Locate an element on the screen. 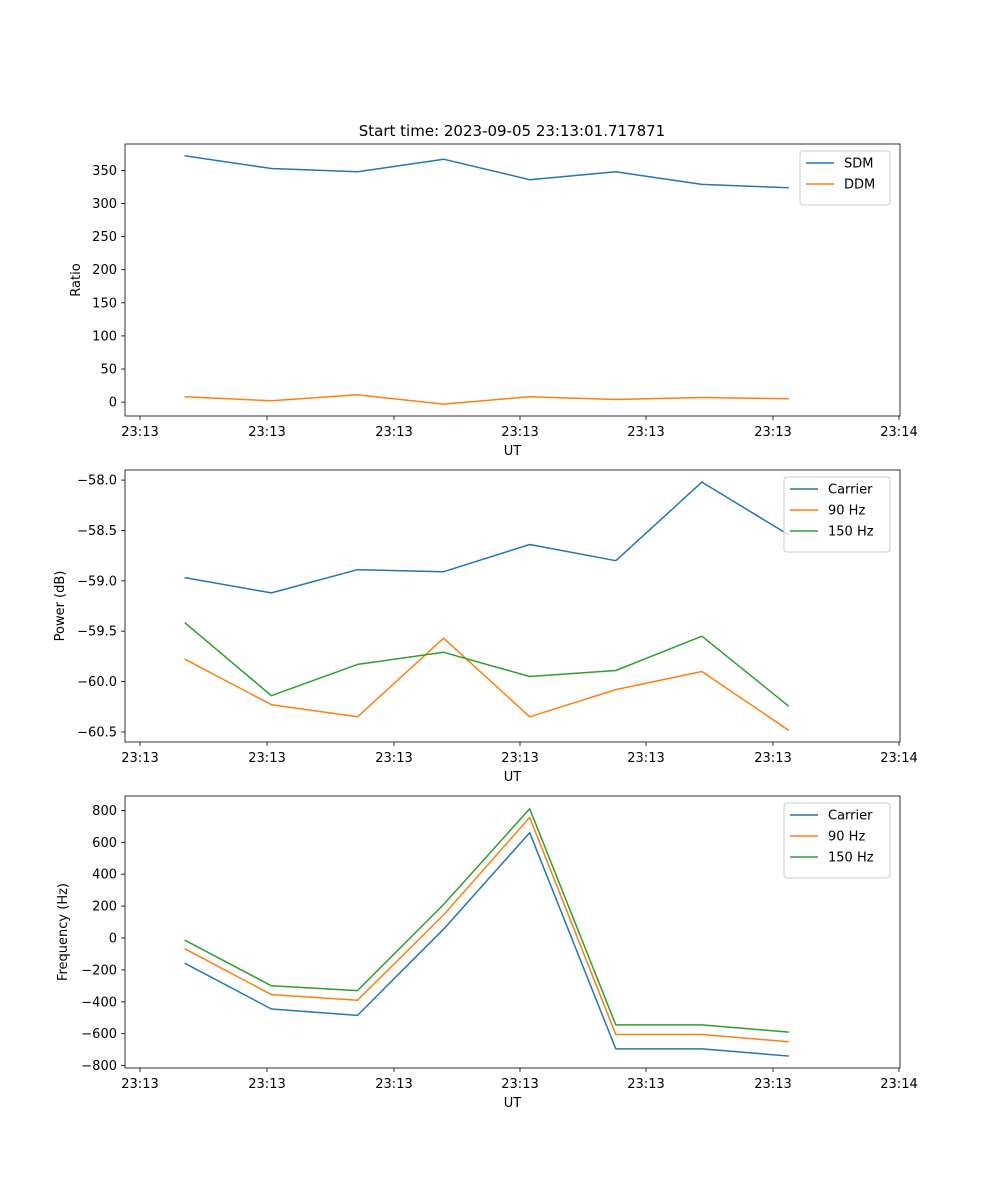 Image resolution: width=1000 pixels, height=1200 pixels. y-tick-label: 600 is located at coordinates (104, 843).